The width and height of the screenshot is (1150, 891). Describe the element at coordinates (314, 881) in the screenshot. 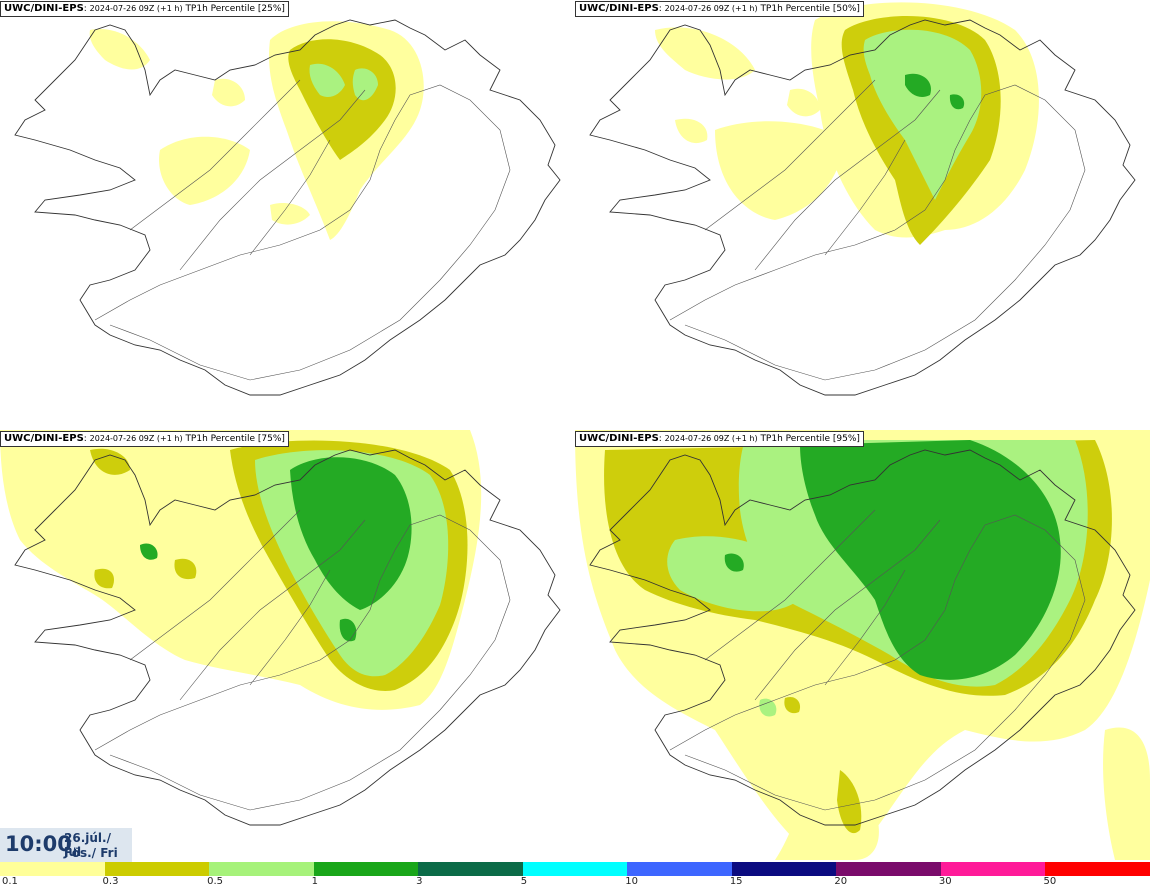

I see `colorbar-tick-label: 1` at that location.